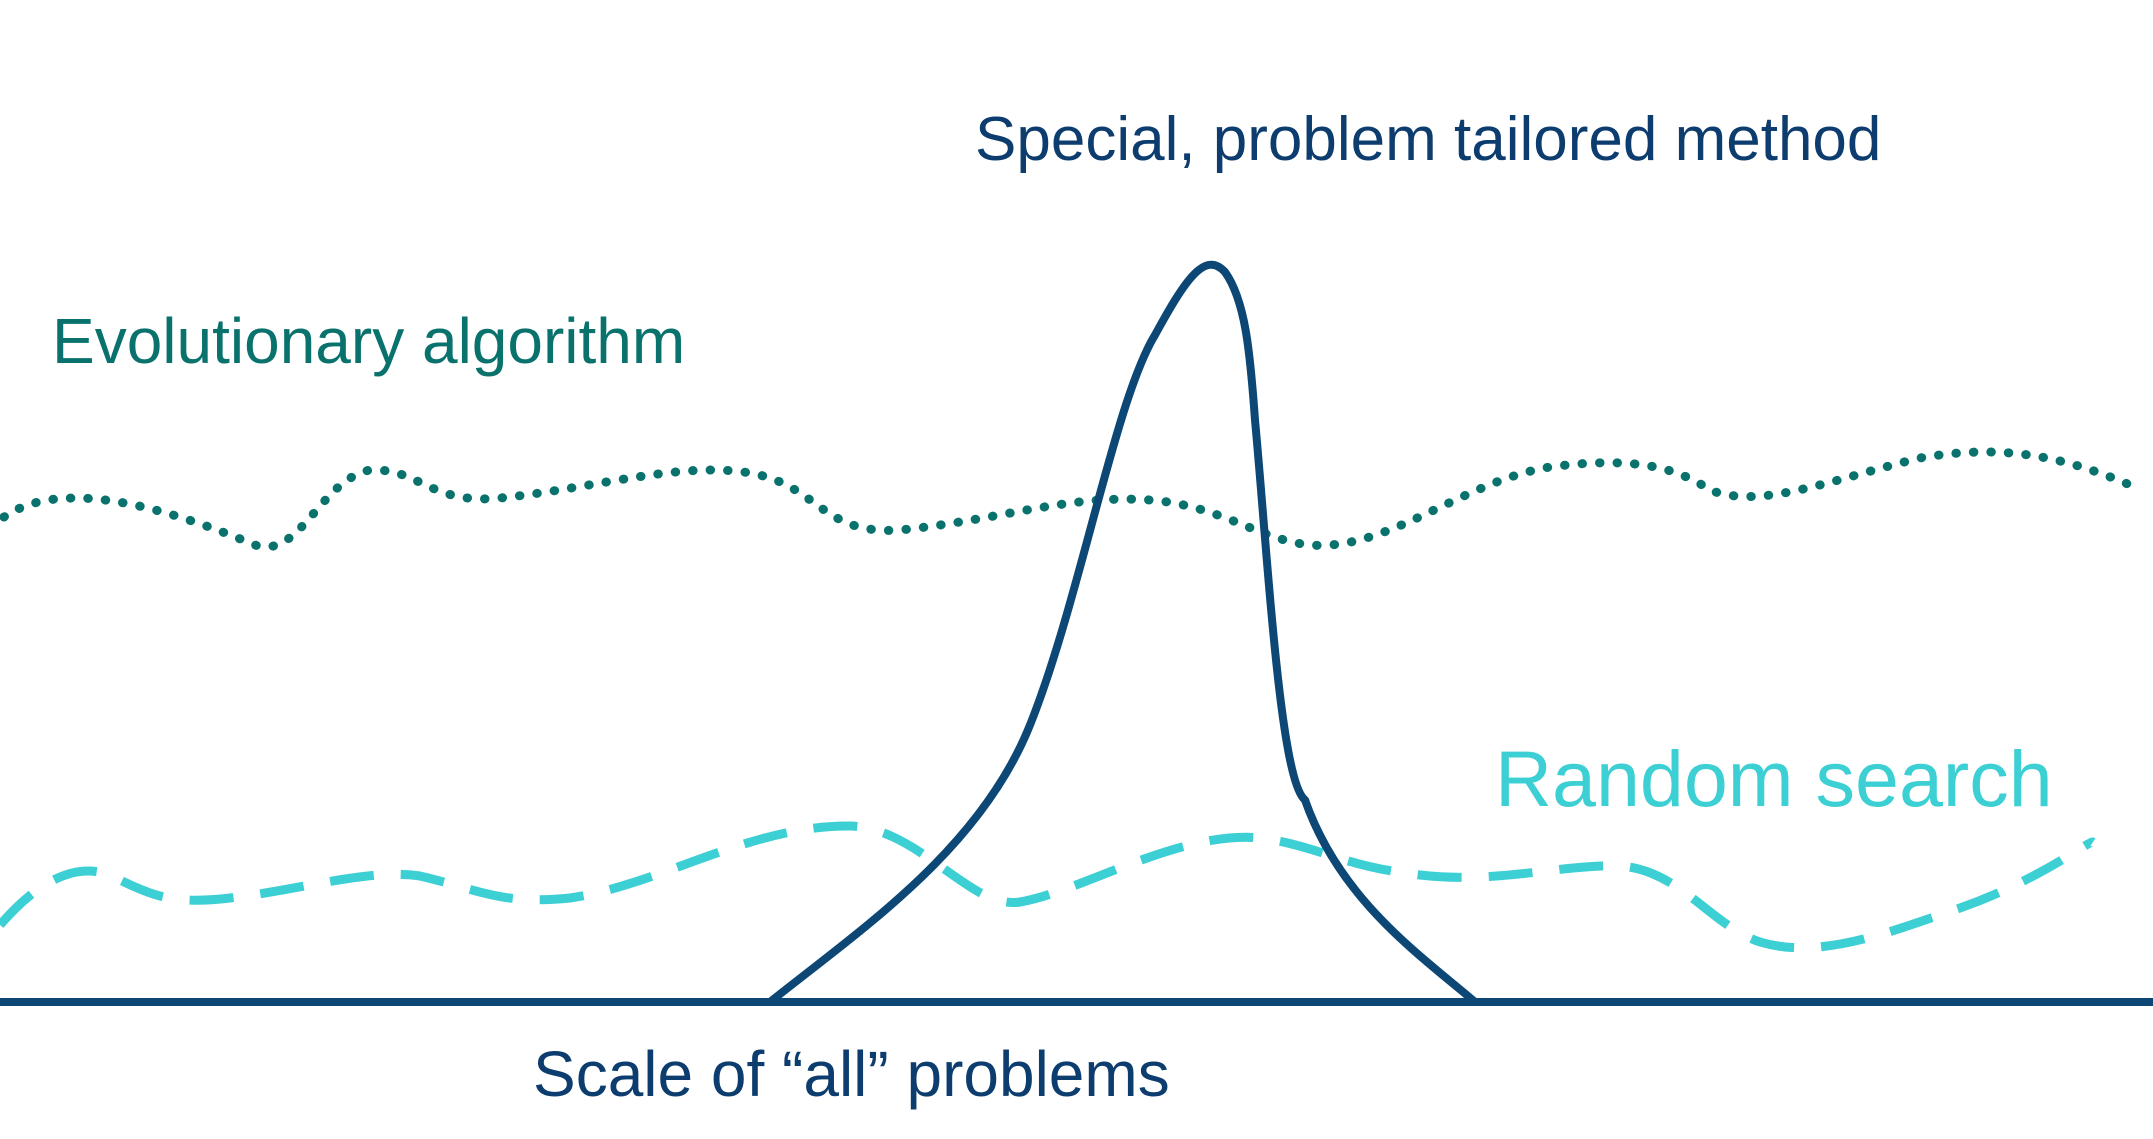  Describe the element at coordinates (1428, 139) in the screenshot. I see `special-method-label: Special, problem tailored method` at that location.